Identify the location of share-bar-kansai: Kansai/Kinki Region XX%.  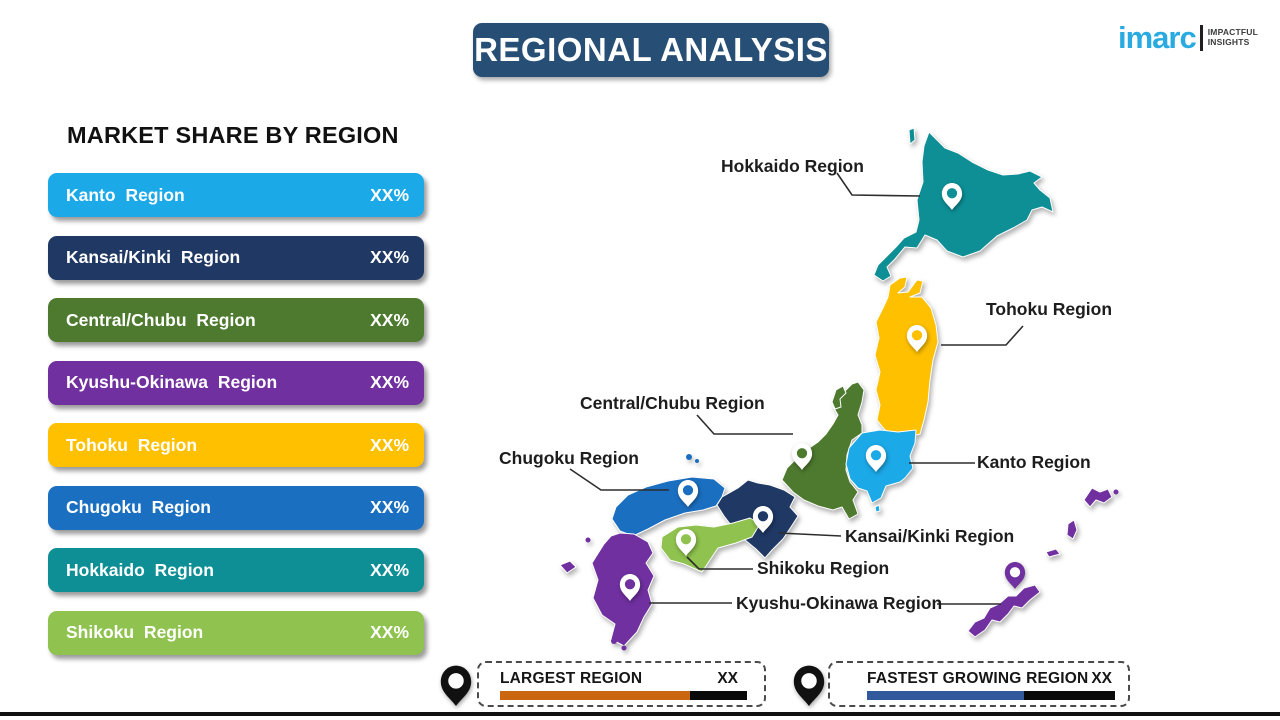
(236, 257).